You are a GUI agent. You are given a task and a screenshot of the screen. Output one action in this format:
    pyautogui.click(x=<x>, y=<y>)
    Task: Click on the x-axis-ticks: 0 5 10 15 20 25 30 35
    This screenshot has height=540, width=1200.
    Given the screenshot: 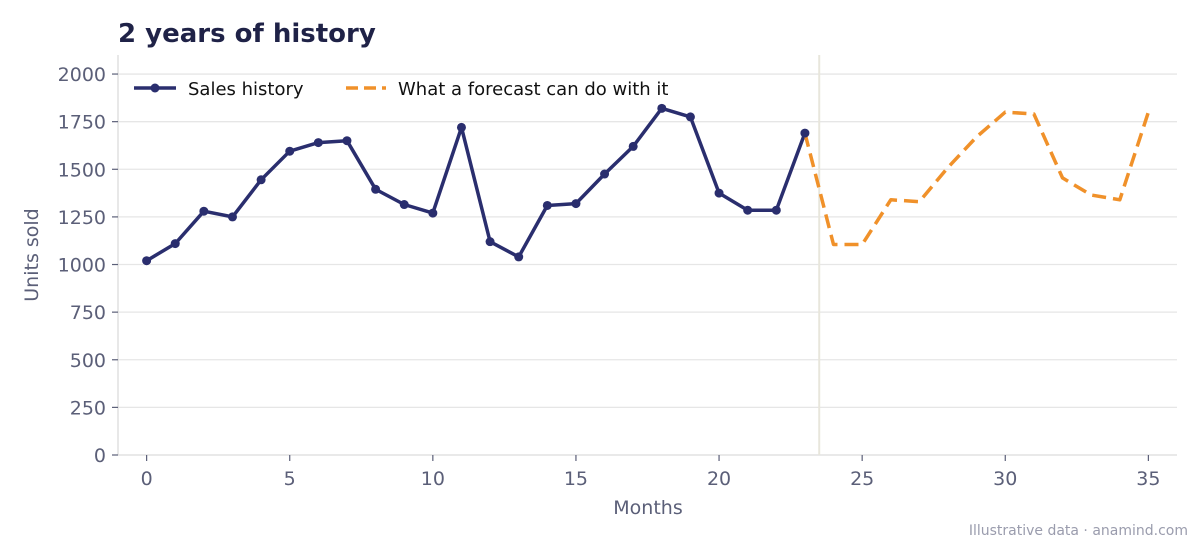 What is the action you would take?
    pyautogui.click(x=650, y=472)
    